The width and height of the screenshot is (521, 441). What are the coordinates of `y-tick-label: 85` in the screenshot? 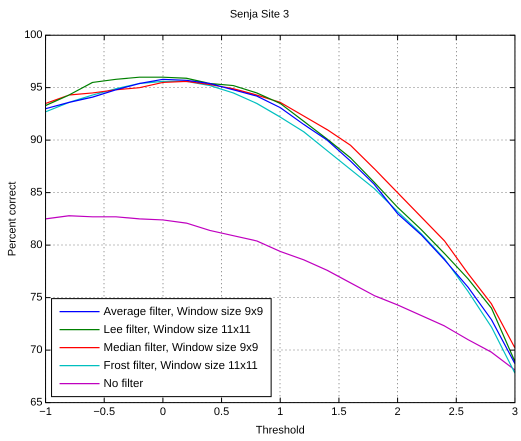 It's located at (36, 192).